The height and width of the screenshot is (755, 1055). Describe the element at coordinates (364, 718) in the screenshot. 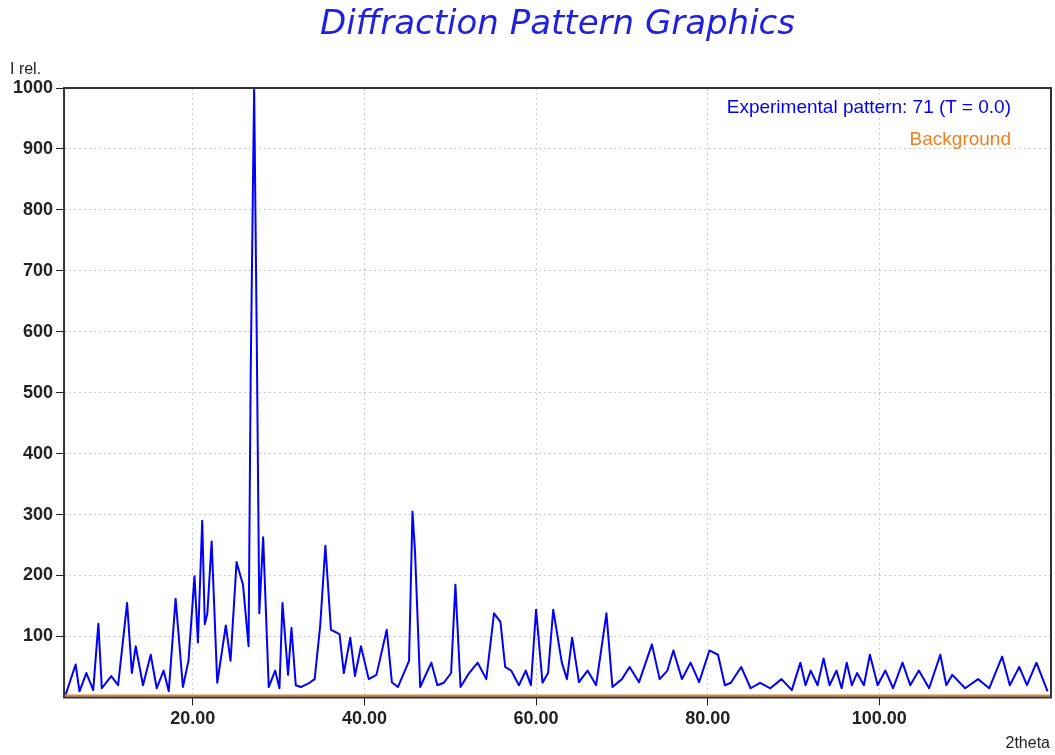

I see `x-tick-label: 40.00` at that location.